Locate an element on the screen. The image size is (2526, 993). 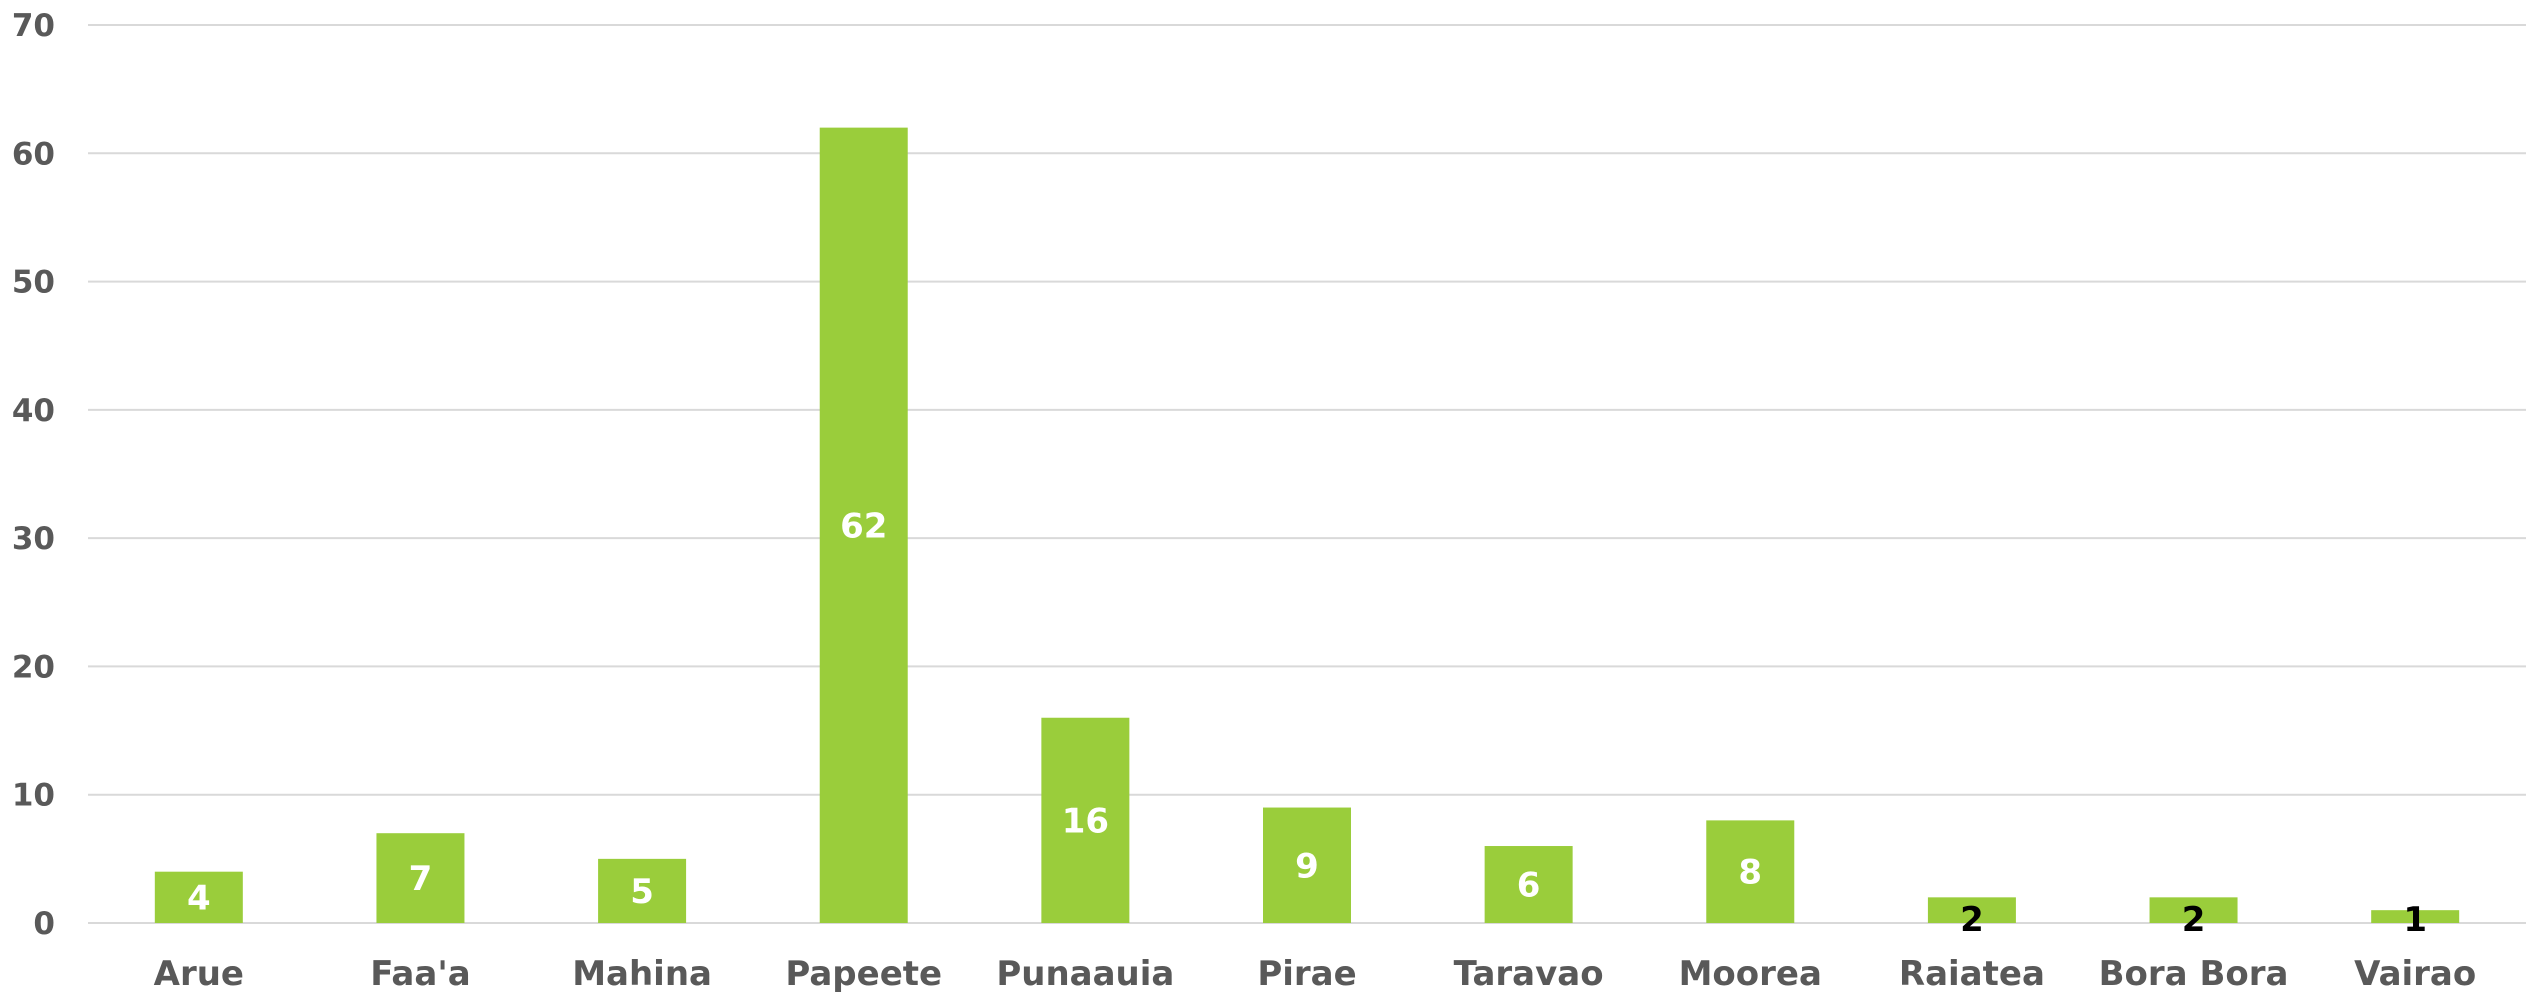
x-tick-label: Raiatea is located at coordinates (1972, 973).